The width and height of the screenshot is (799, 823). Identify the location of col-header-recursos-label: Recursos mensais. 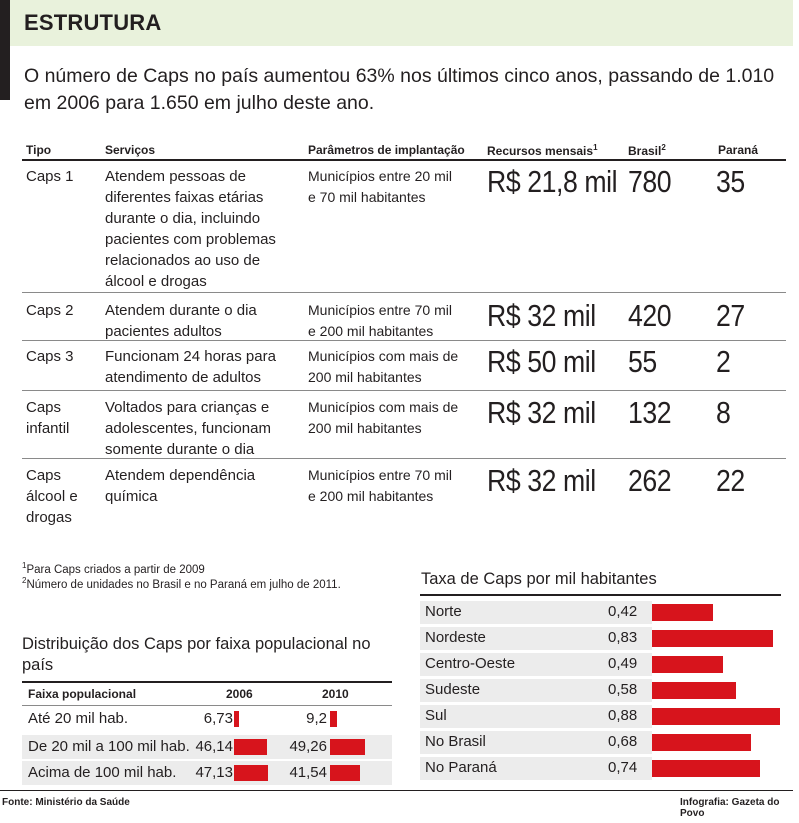
(540, 151).